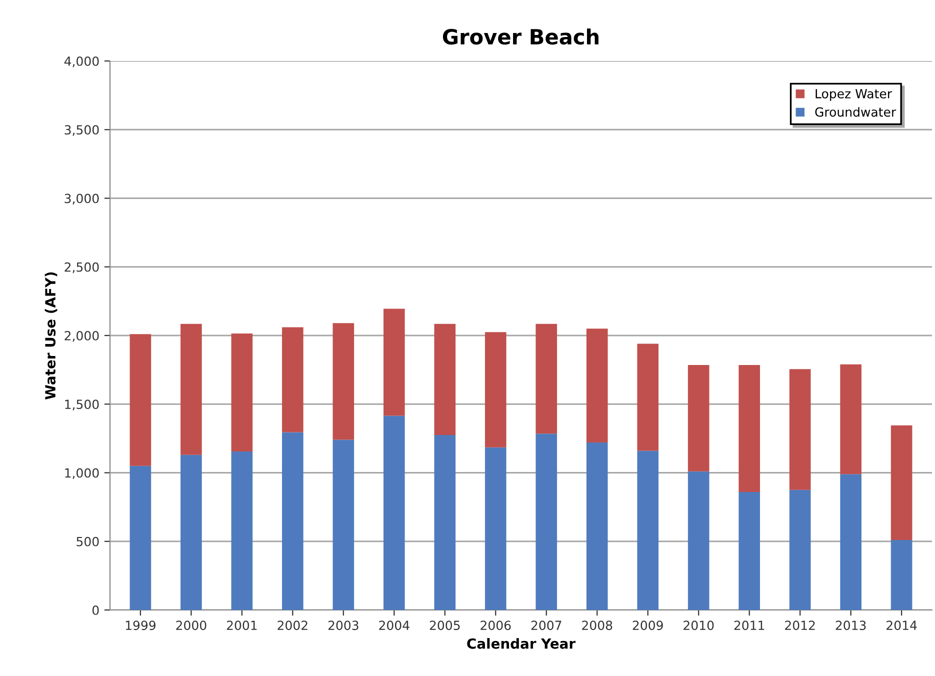 This screenshot has height=676, width=935. I want to click on y-tick-label: 1,500, so click(82, 405).